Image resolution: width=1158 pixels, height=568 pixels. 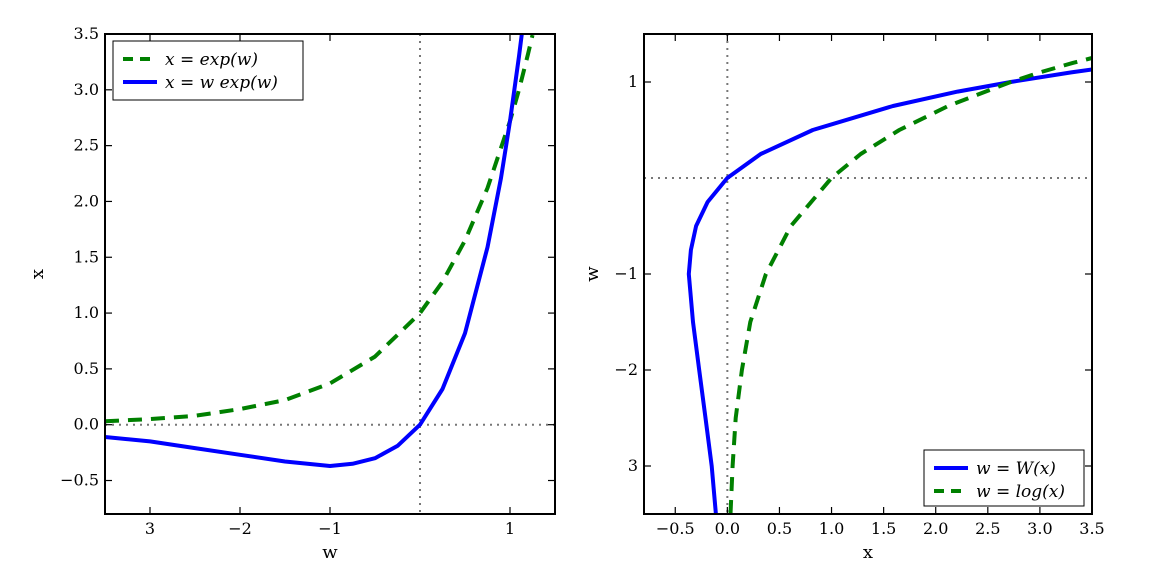 What do you see at coordinates (211, 60) in the screenshot?
I see `legend-entry-label: x = exp(w)` at bounding box center [211, 60].